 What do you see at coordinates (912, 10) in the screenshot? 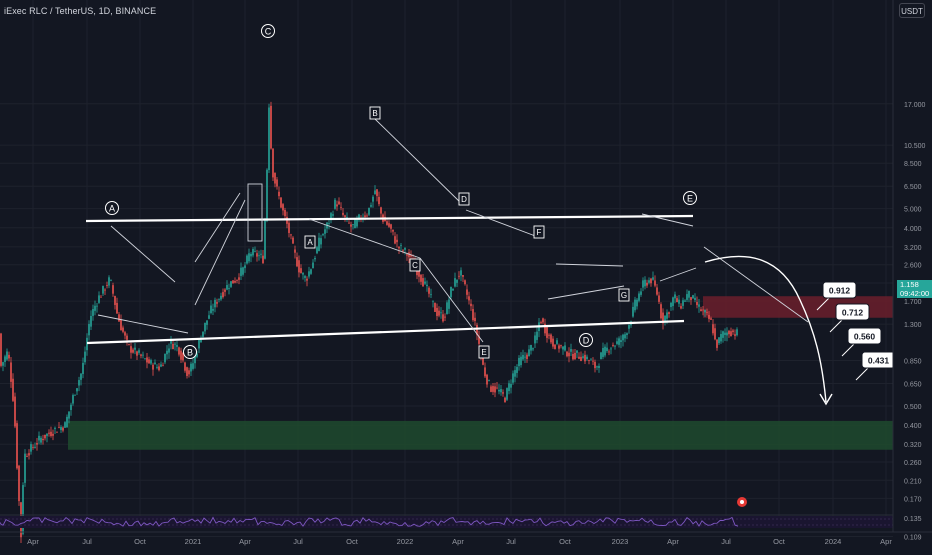
I see `currency-badge: USDT` at bounding box center [912, 10].